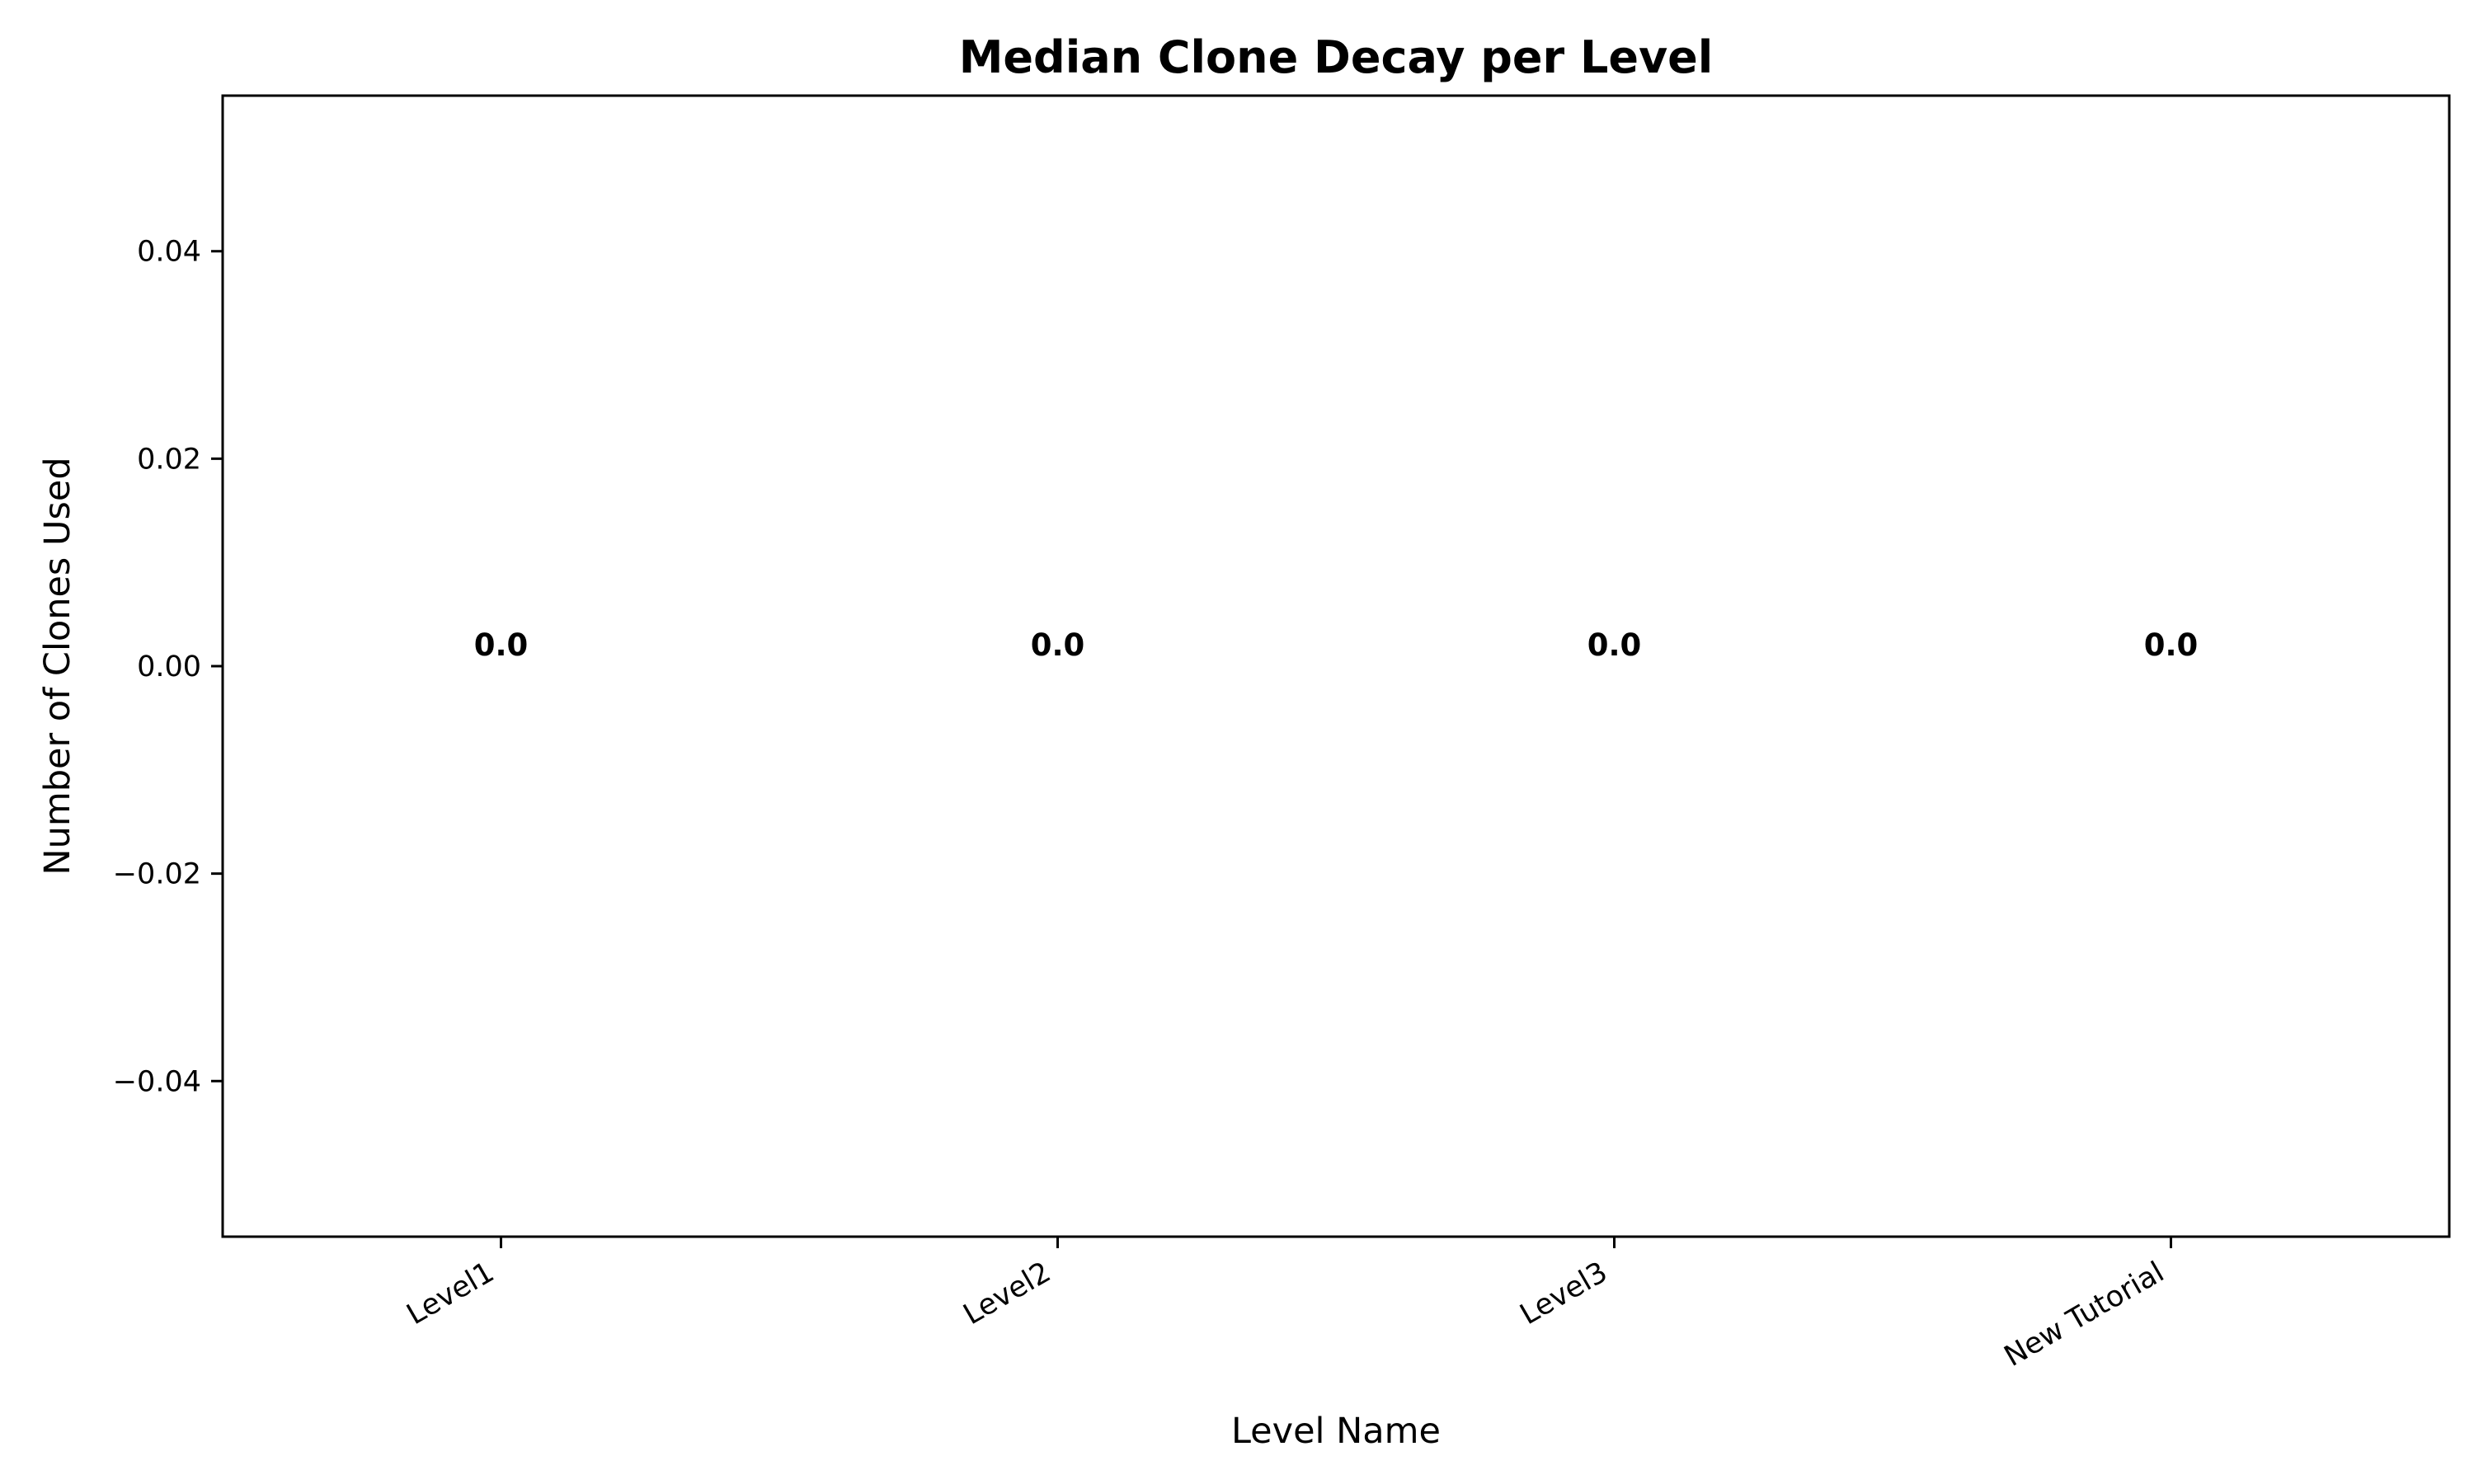  Describe the element at coordinates (169, 459) in the screenshot. I see `y-tick-label: 0.02` at that location.